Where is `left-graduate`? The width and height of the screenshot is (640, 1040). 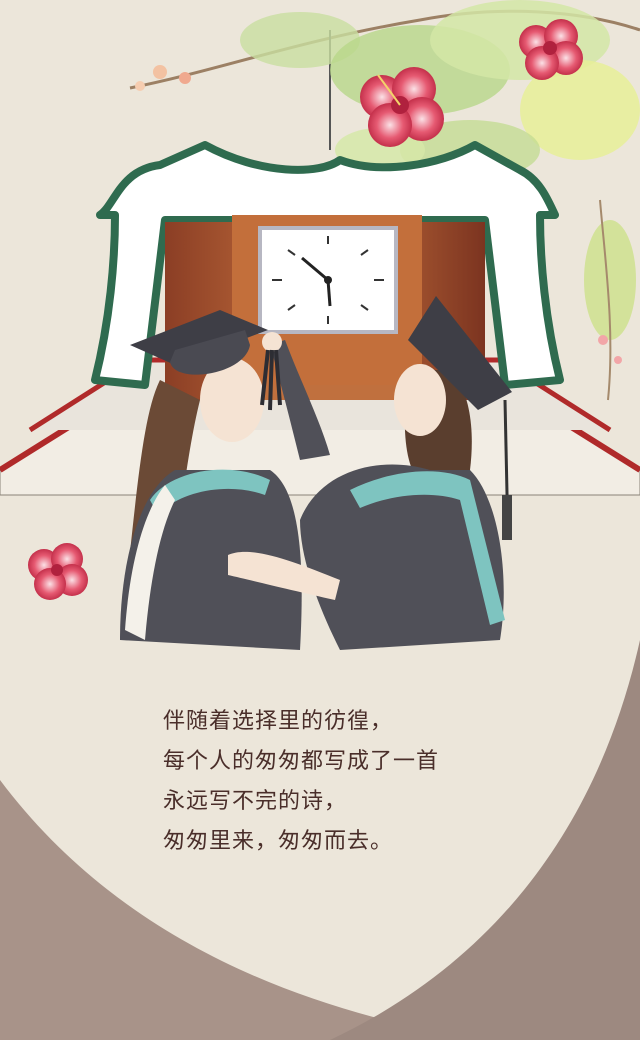 left-graduate is located at coordinates (211, 480).